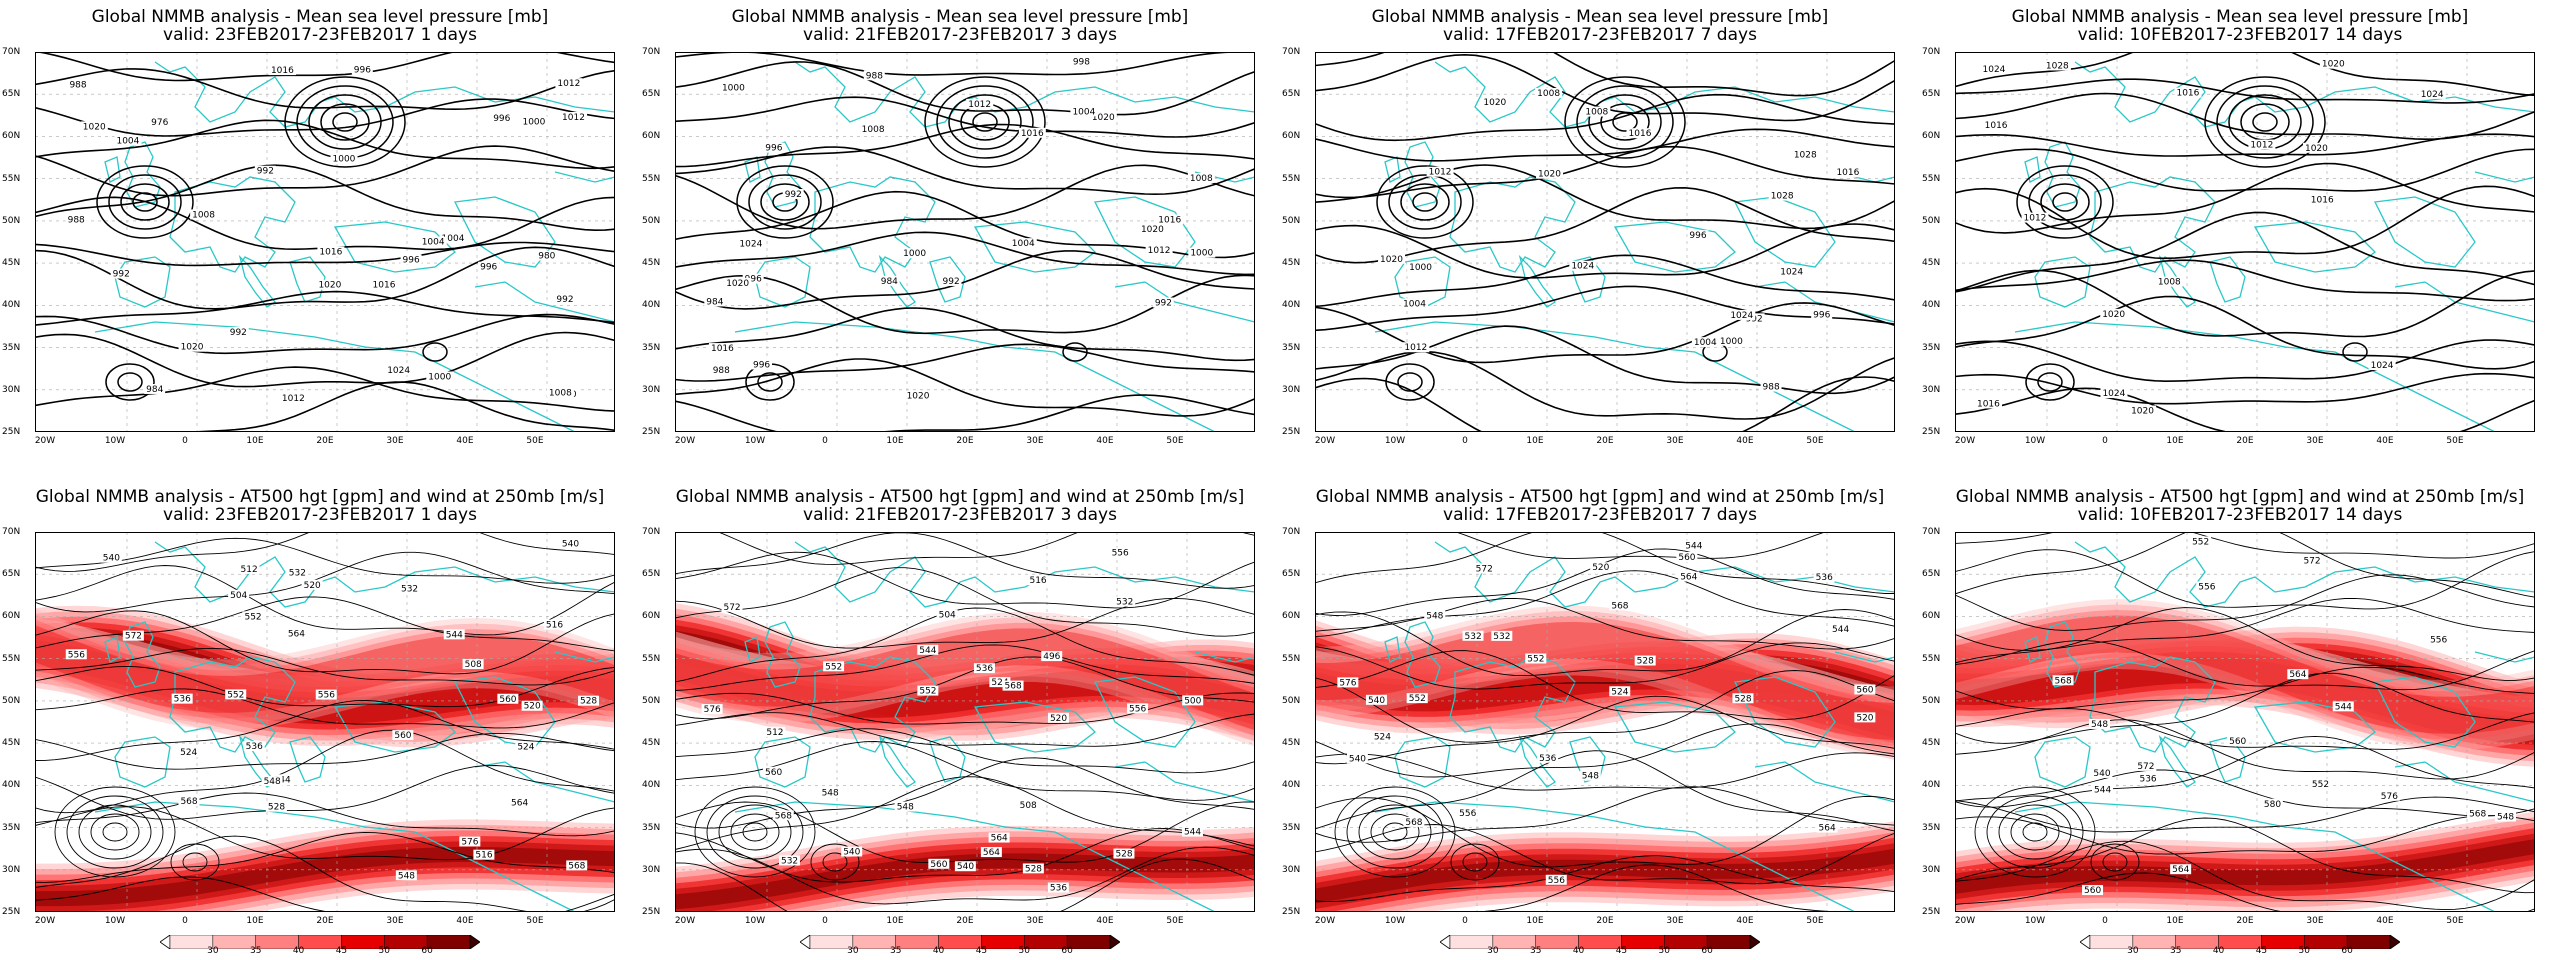 This screenshot has height=960, width=2560. I want to click on map-frame, so click(2245, 242).